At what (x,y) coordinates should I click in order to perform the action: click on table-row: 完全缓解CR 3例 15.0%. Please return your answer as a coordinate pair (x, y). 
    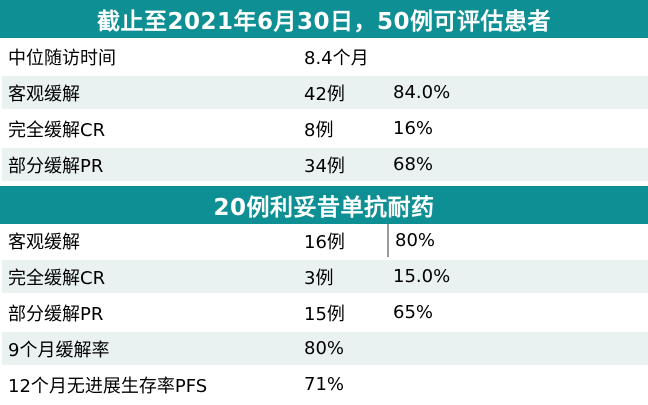
    Looking at the image, I should click on (324, 276).